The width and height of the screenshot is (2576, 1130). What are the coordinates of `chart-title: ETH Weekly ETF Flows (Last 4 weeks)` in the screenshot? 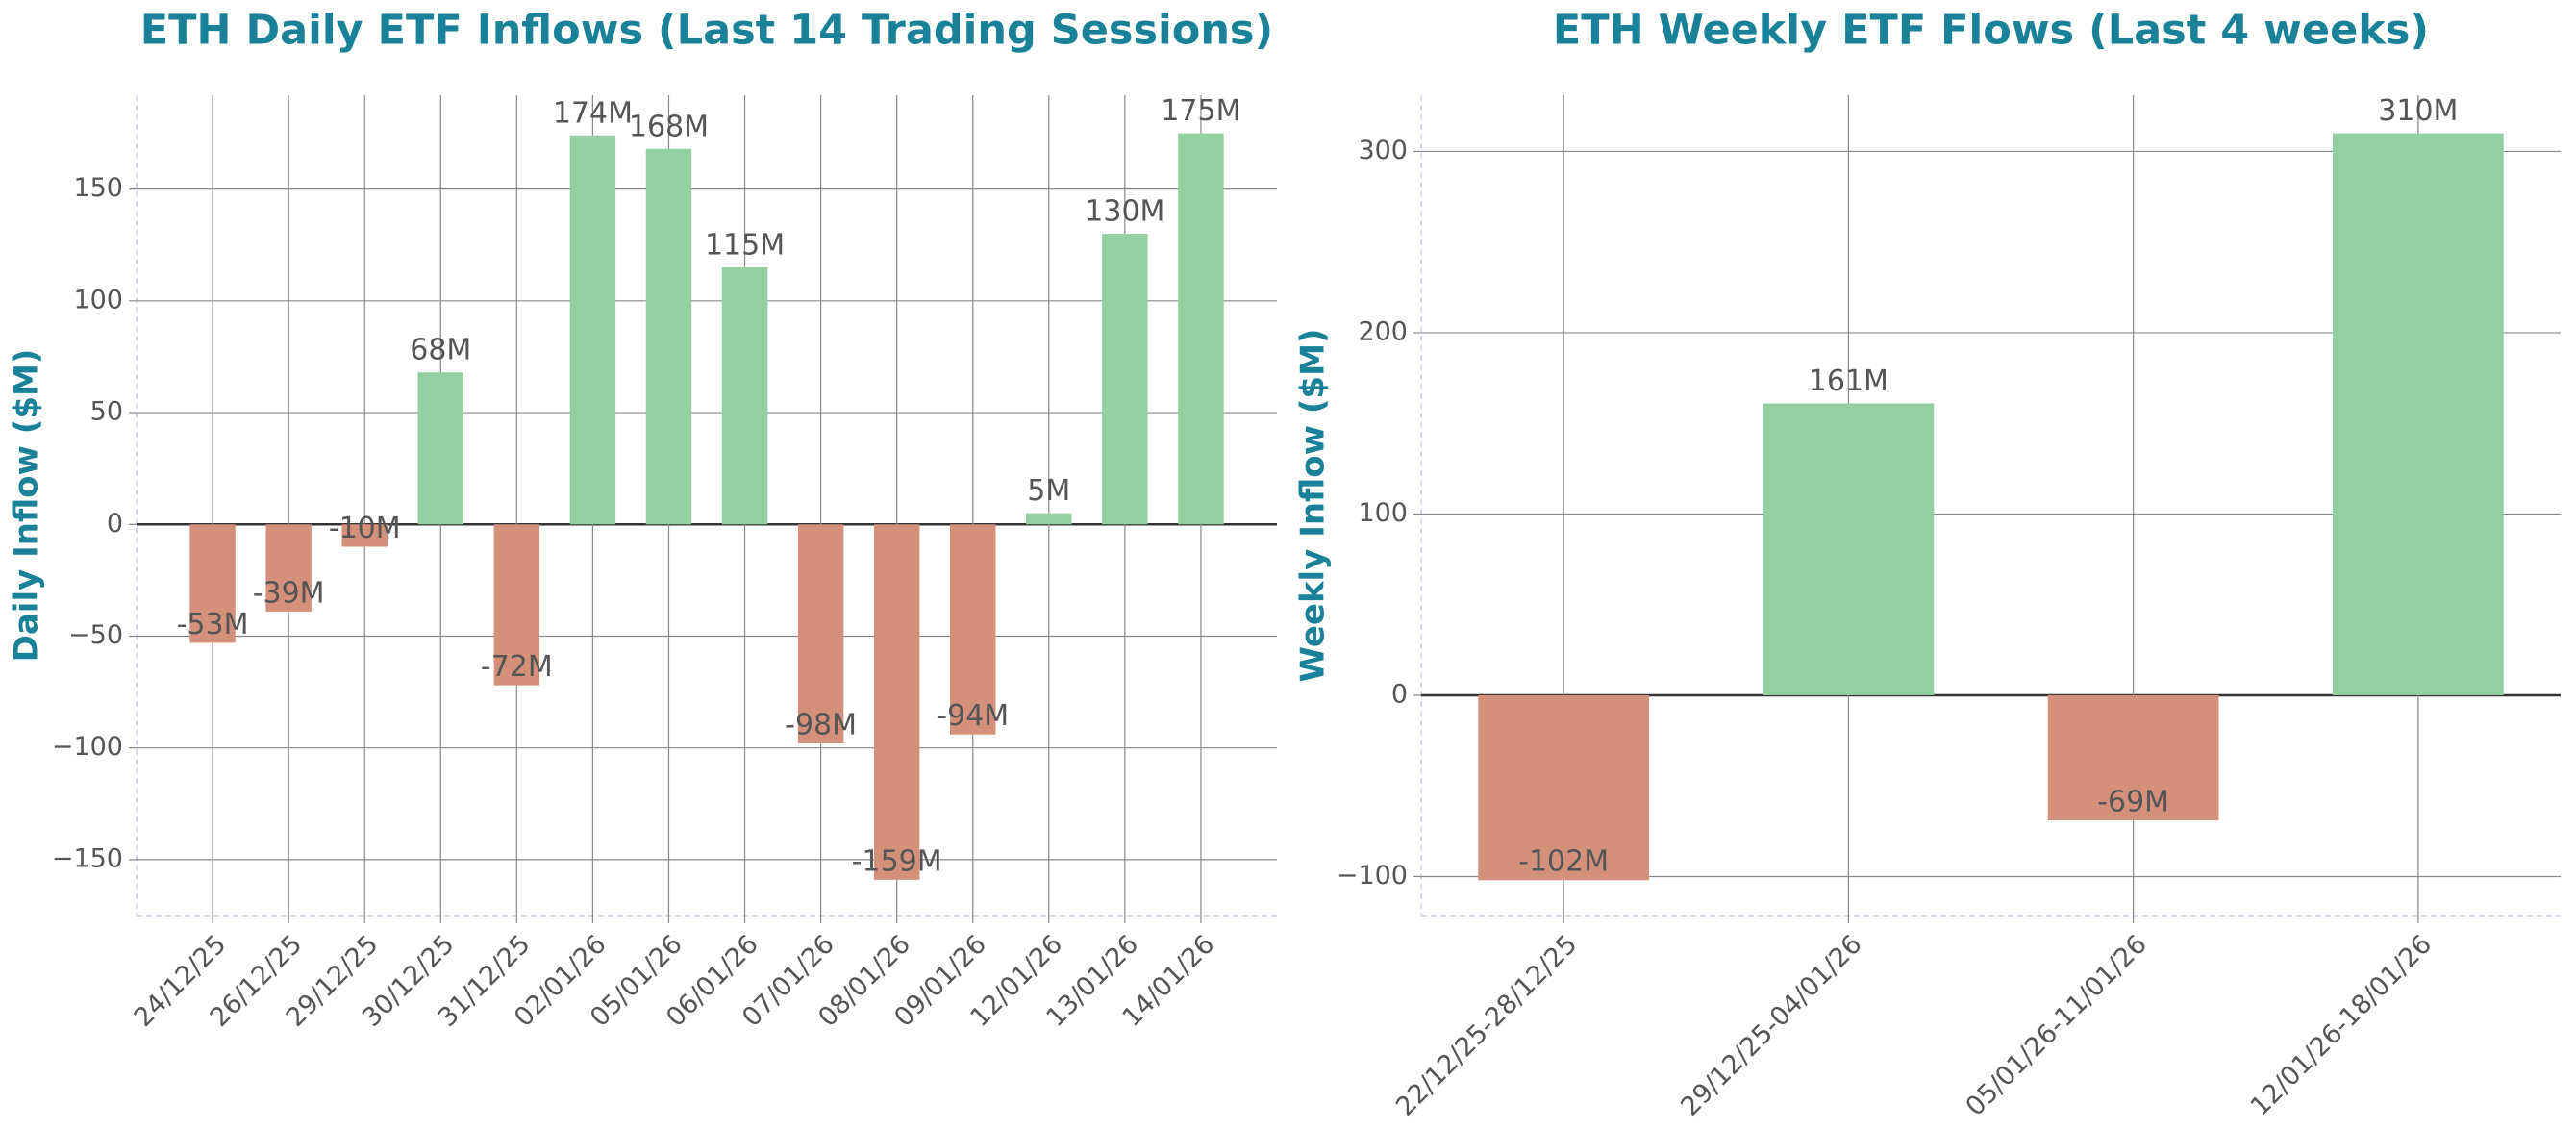 It's located at (1991, 31).